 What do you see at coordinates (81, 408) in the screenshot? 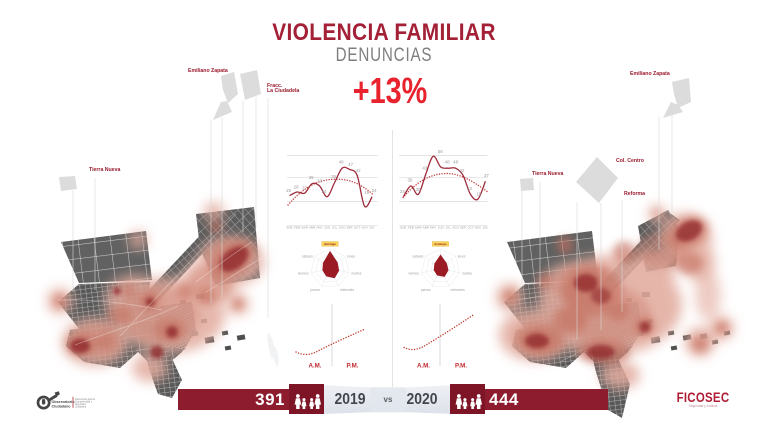
I see `svg-text: Ciudadana` at bounding box center [81, 408].